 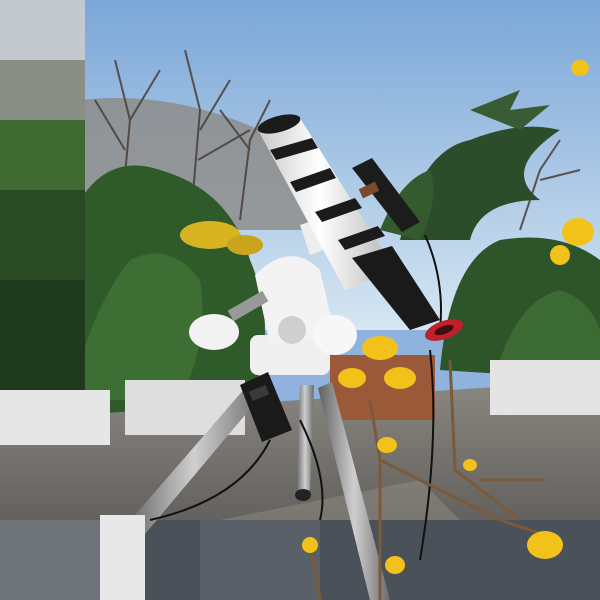 What do you see at coordinates (360, 227) in the screenshot?
I see `telescope` at bounding box center [360, 227].